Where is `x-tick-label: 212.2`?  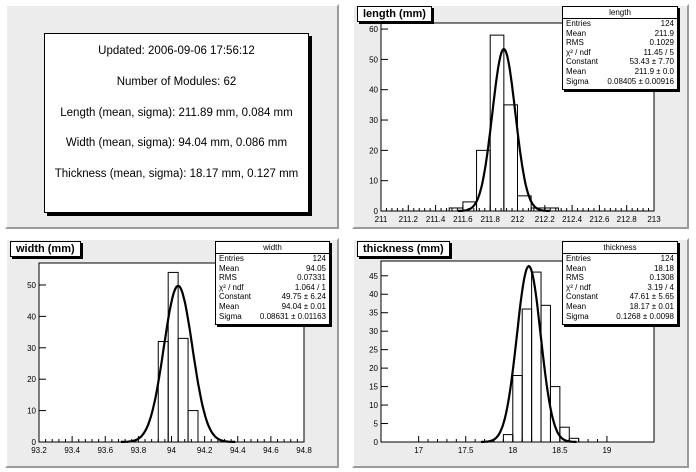
x-tick-label: 212.2 is located at coordinates (545, 219).